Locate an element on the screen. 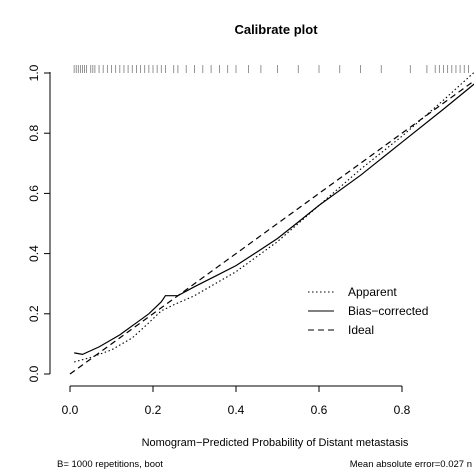 This screenshot has width=474, height=474. legend: Apparent Bias−corrected Ideal is located at coordinates (368, 311).